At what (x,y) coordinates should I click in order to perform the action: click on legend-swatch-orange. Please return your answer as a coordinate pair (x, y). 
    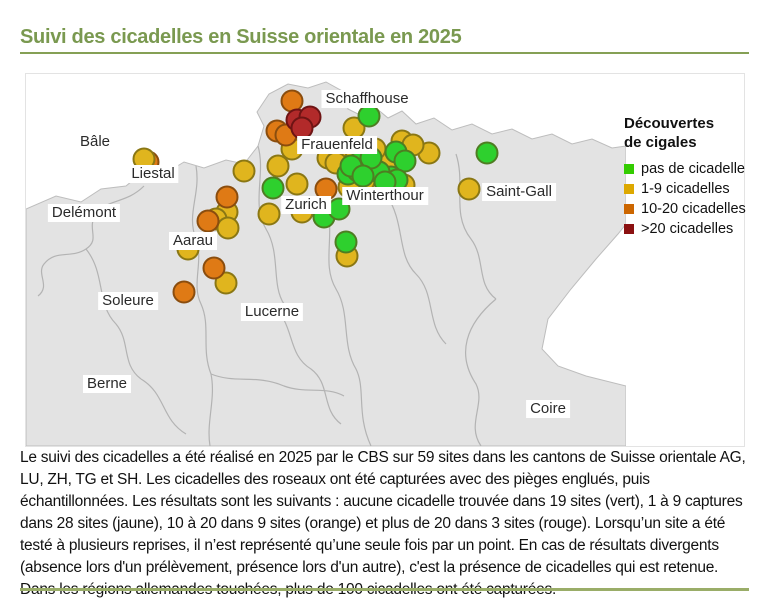
    Looking at the image, I should click on (629, 209).